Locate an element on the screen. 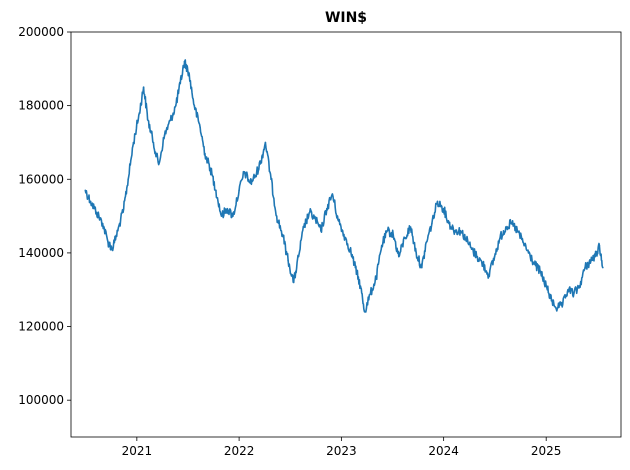 The image size is (630, 470). x-tick-label: 2025 is located at coordinates (546, 451).